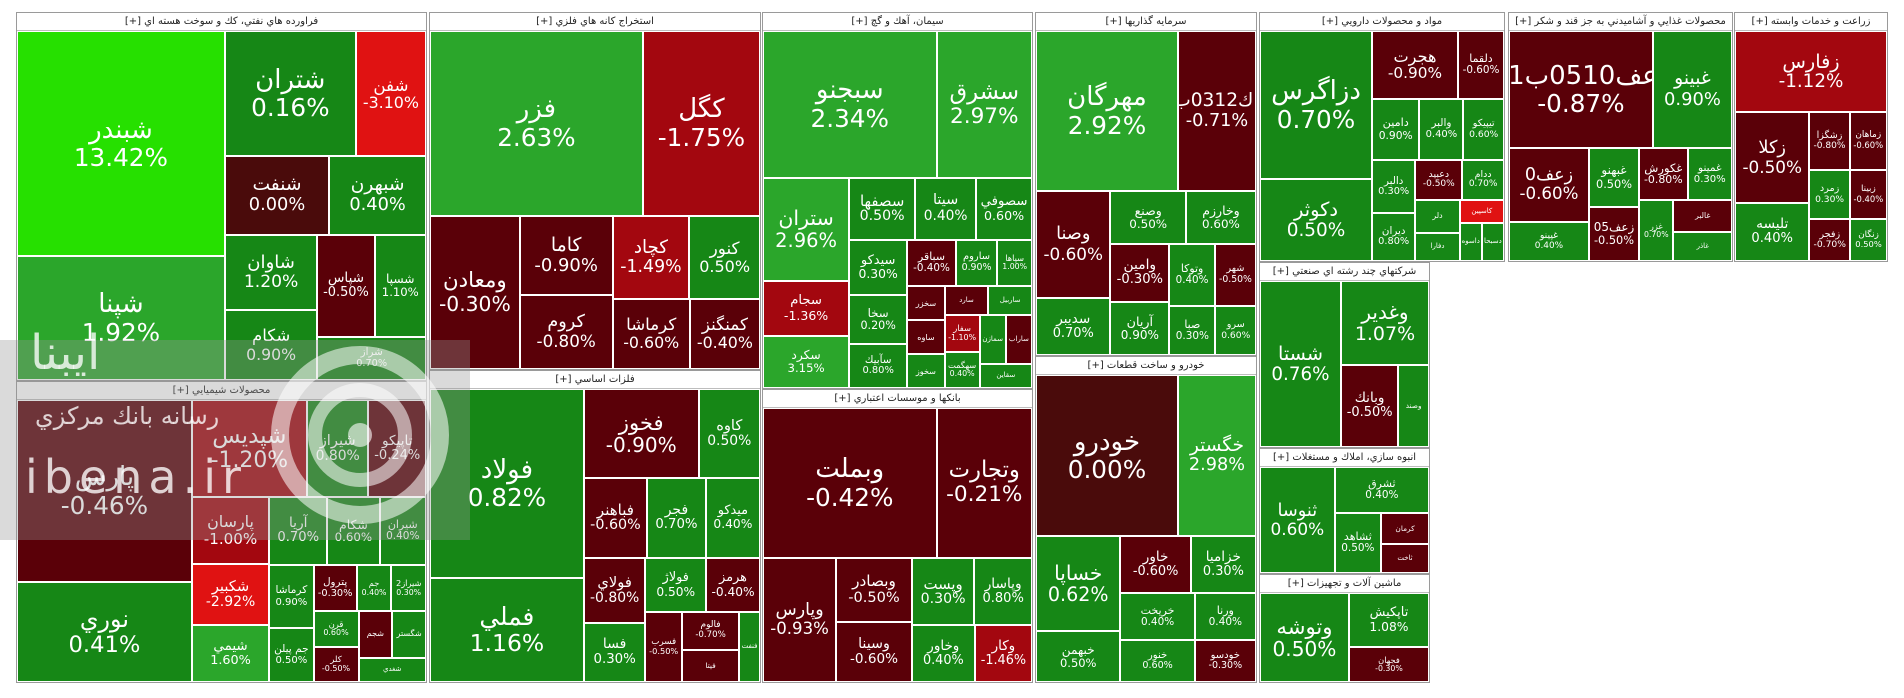 The height and width of the screenshot is (698, 1904). Describe the element at coordinates (806, 362) in the screenshot. I see `stock-tile: سكرد 3.15%` at that location.